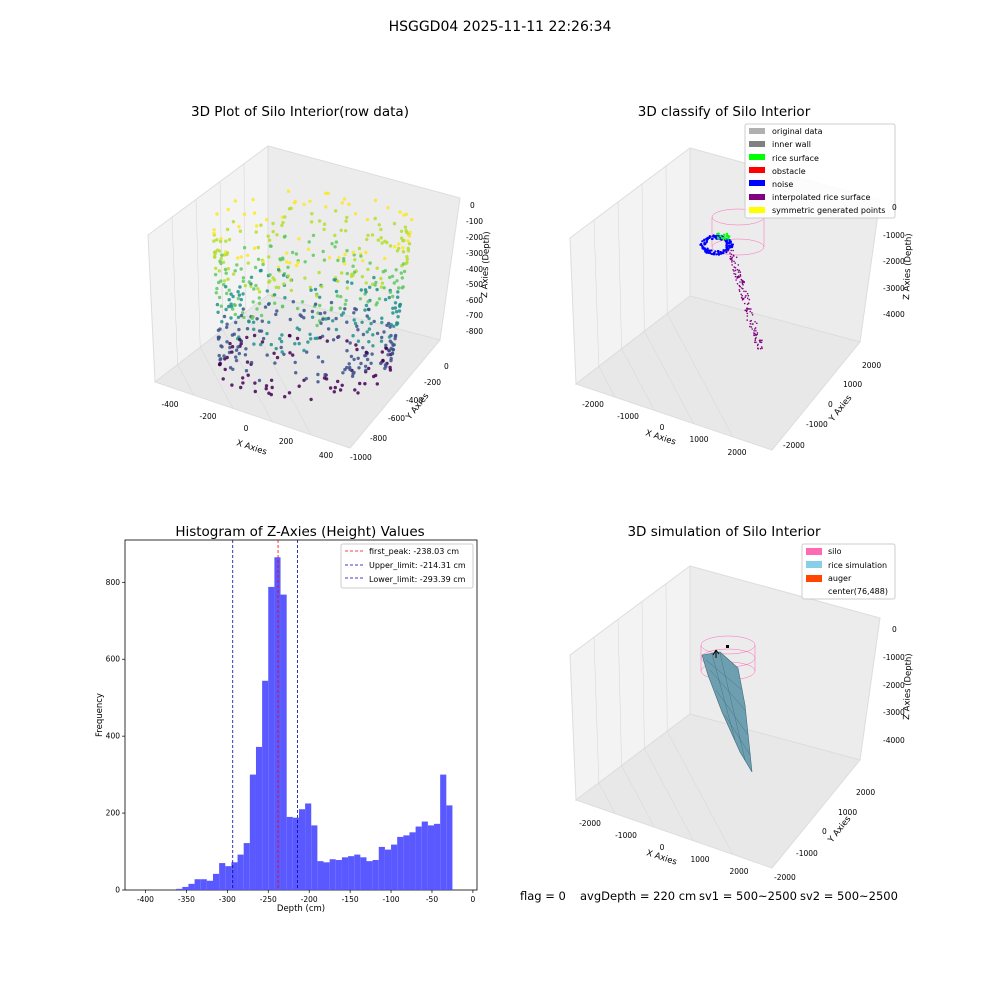 This screenshot has width=1000, height=1000. Describe the element at coordinates (824, 835) in the screenshot. I see `panel-simulation-y-ticks: -2000 -1000 0 1000 2000` at that location.